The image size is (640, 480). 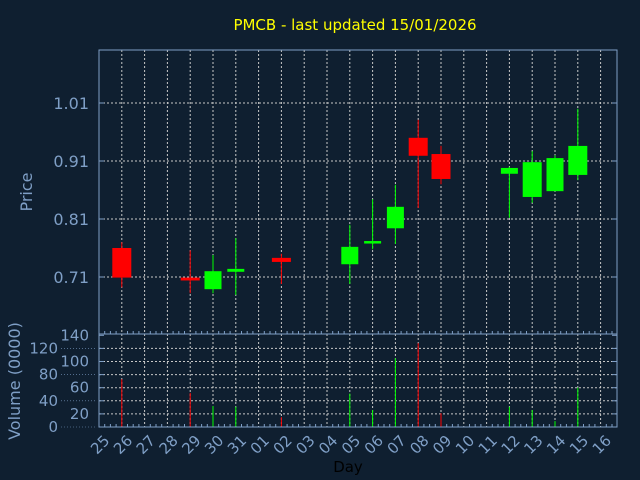 I want to click on volume-axis-label: Volume (0000), so click(x=14, y=381).